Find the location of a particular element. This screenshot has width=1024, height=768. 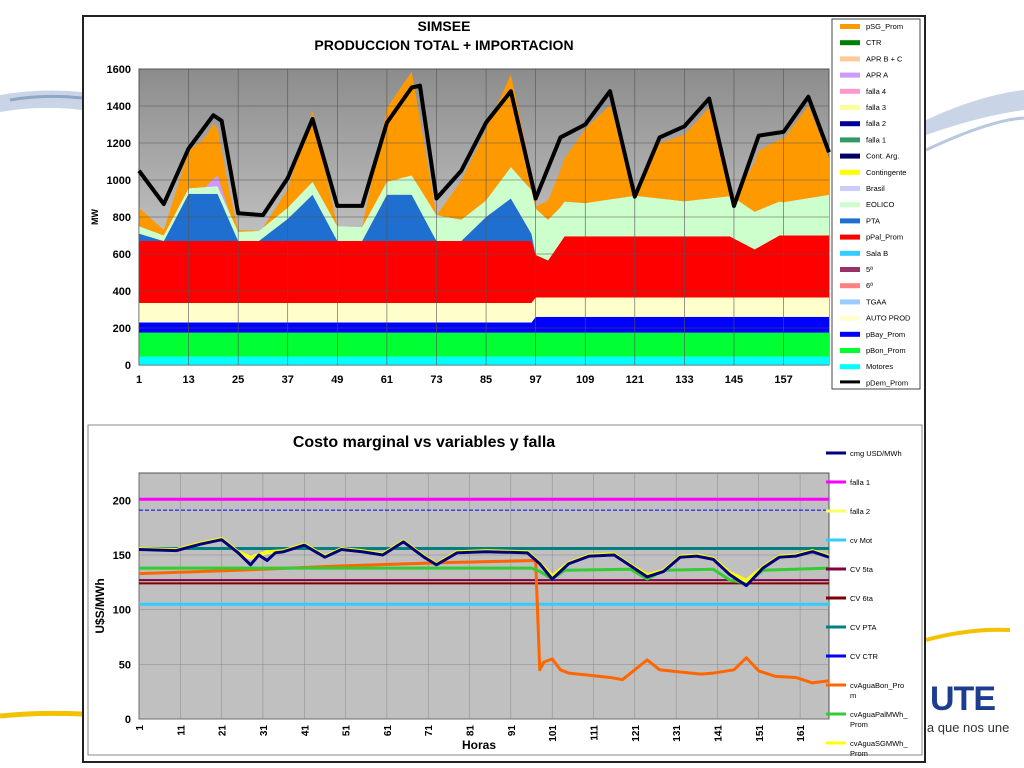

legend-item: APR A is located at coordinates (877, 75).